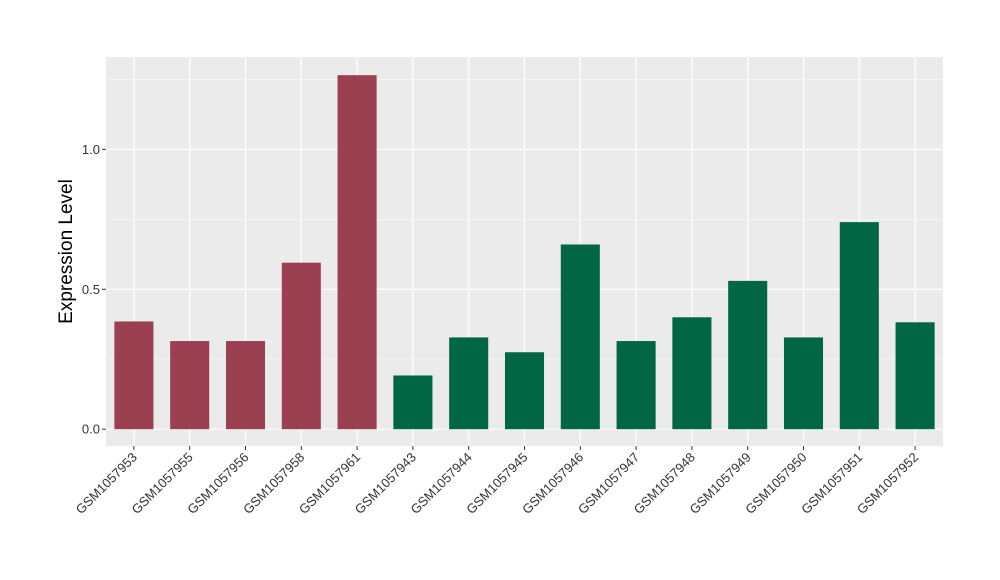 This screenshot has width=1000, height=580. What do you see at coordinates (803, 383) in the screenshot?
I see `bar-GSM1057950` at bounding box center [803, 383].